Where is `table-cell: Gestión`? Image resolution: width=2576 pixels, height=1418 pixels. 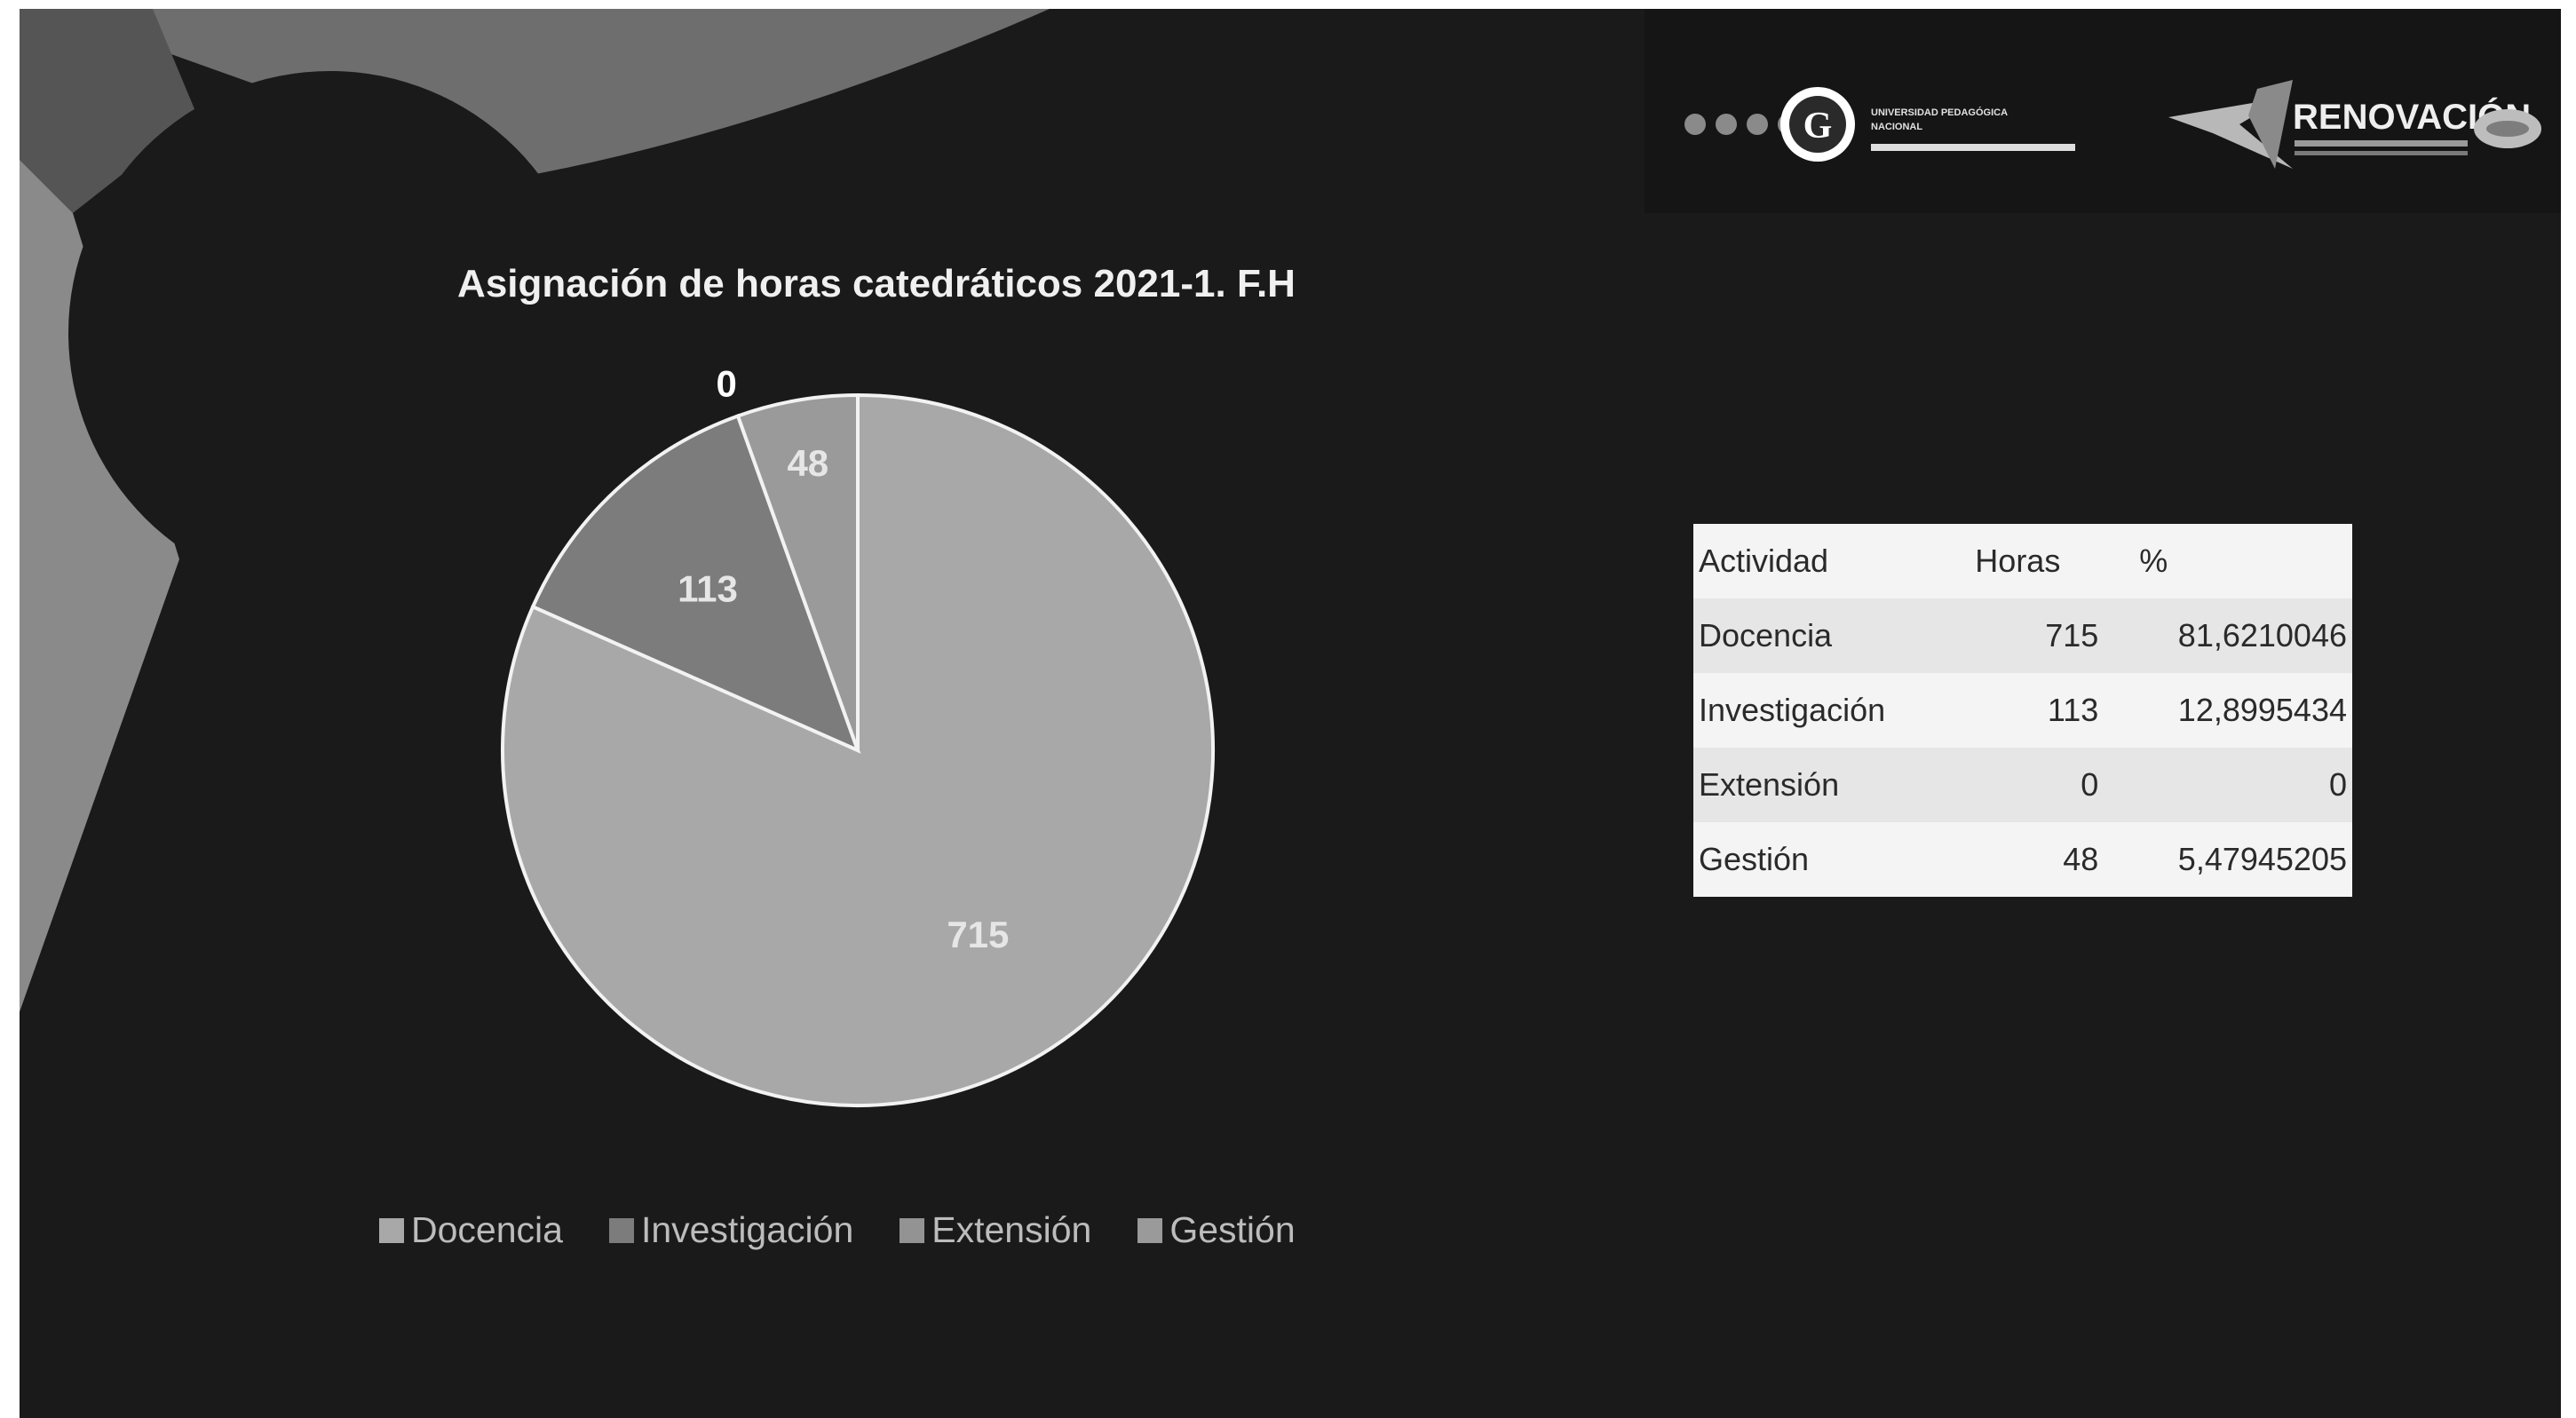 table-cell: Gestión is located at coordinates (1755, 859).